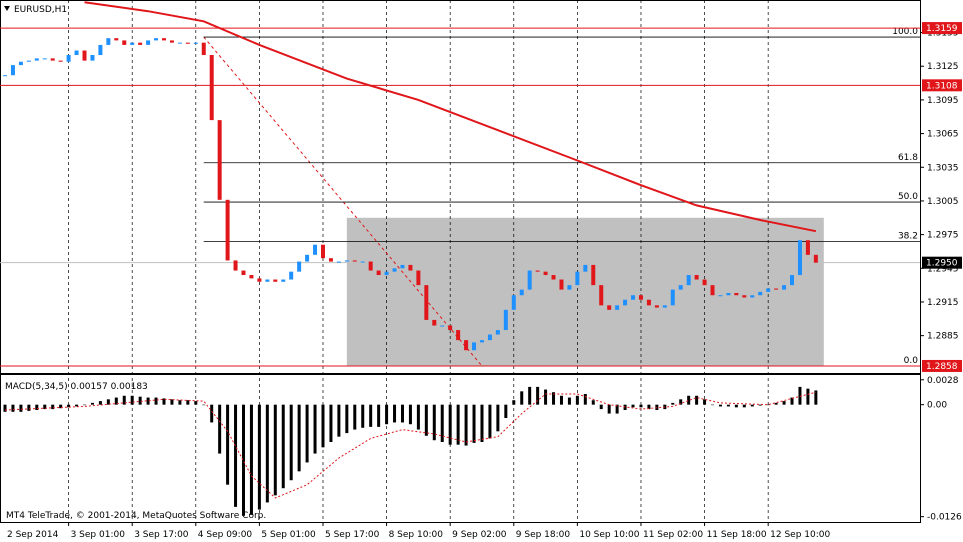 The height and width of the screenshot is (542, 963). I want to click on y-tick-label: 1.2945, so click(943, 269).